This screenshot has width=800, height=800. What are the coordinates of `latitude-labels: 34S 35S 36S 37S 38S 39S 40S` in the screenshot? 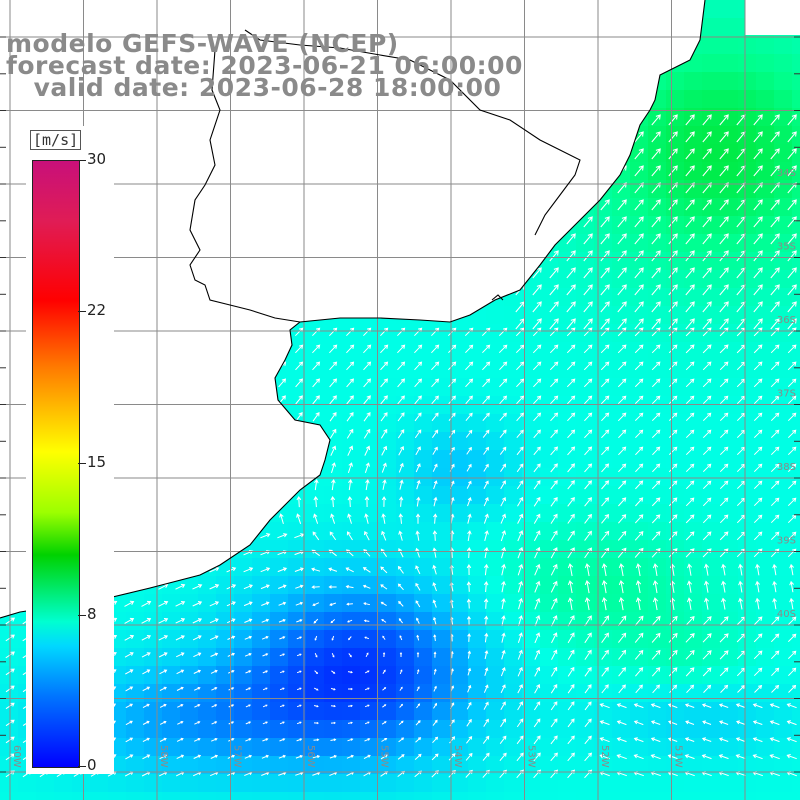 It's located at (786, 394).